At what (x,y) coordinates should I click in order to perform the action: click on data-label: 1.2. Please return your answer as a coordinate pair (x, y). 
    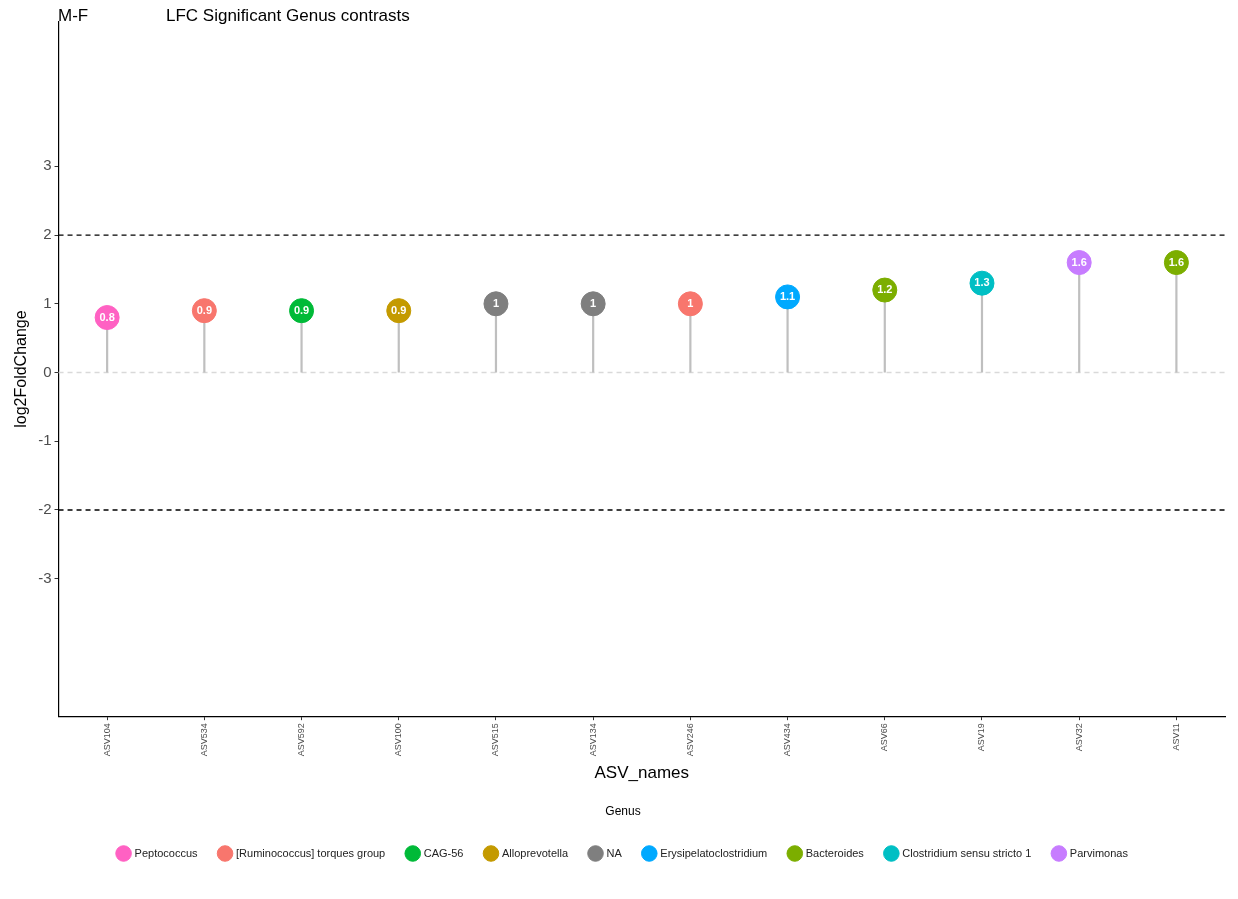
    Looking at the image, I should click on (885, 289).